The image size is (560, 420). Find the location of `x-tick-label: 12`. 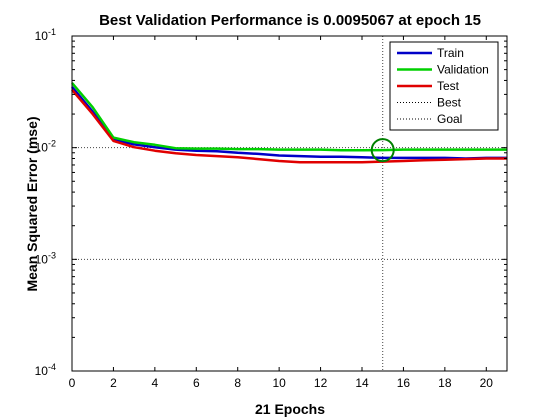

x-tick-label: 12 is located at coordinates (321, 383).